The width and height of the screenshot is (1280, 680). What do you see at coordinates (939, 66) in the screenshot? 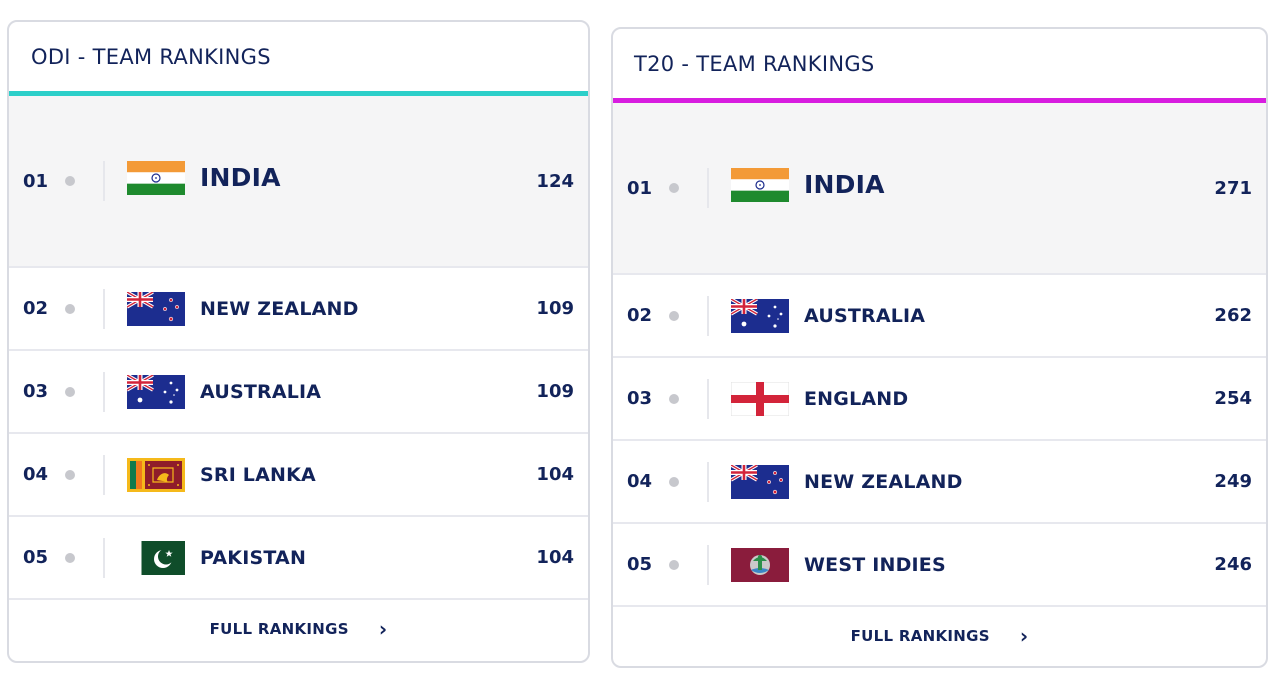
I see `t20-card-title: T20 - TEAM RANKINGS` at bounding box center [939, 66].